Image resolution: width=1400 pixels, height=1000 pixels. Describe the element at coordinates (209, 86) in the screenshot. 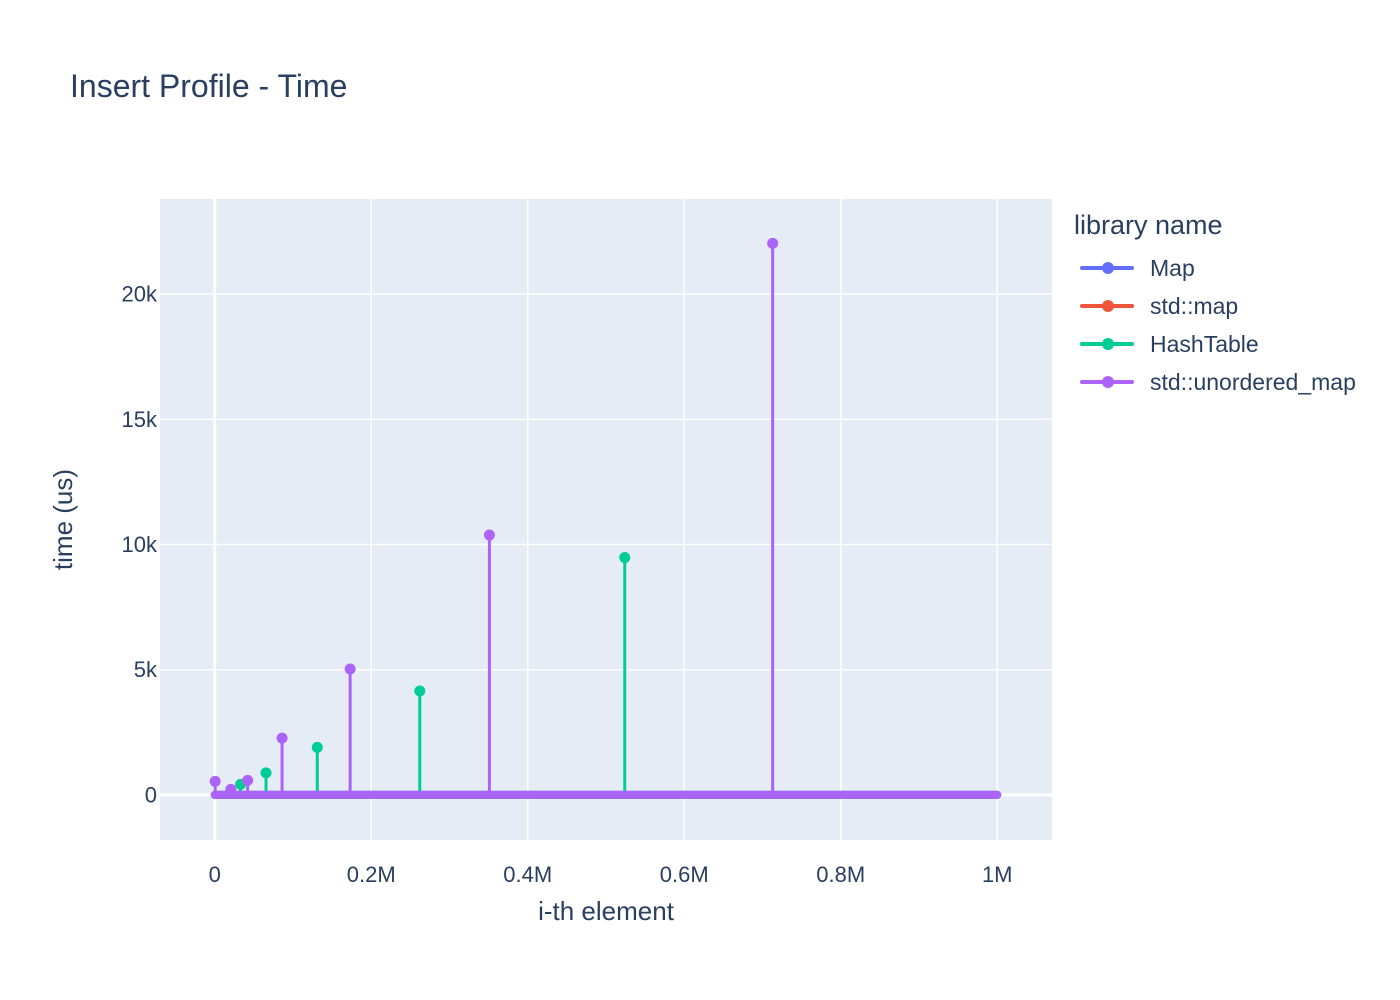

I see `chart-title: Insert Profile - Time` at that location.